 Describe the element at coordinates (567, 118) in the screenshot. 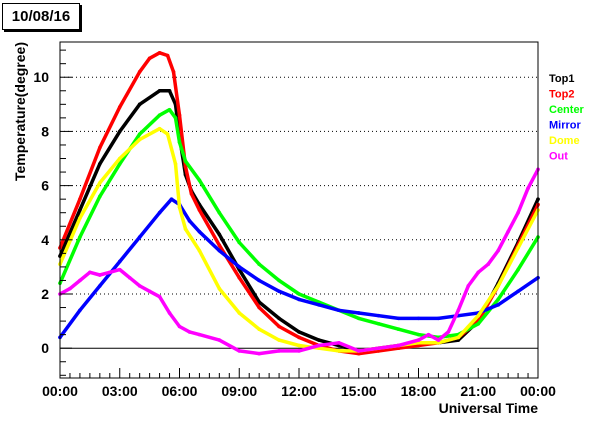

I see `legend: Top1 Top2 Center Mirror Dome Out` at that location.